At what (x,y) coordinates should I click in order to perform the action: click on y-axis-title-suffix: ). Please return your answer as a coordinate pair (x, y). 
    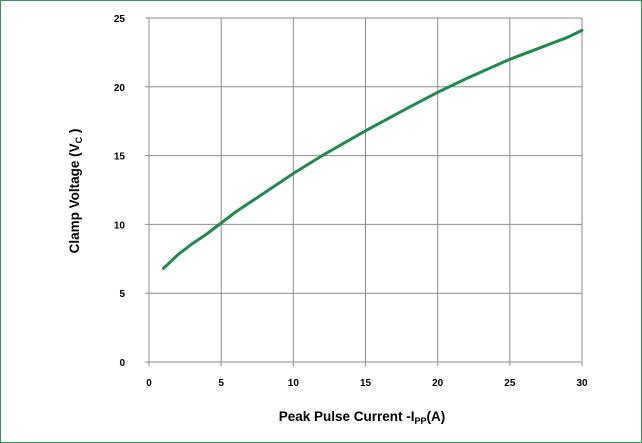
    Looking at the image, I should click on (74, 133).